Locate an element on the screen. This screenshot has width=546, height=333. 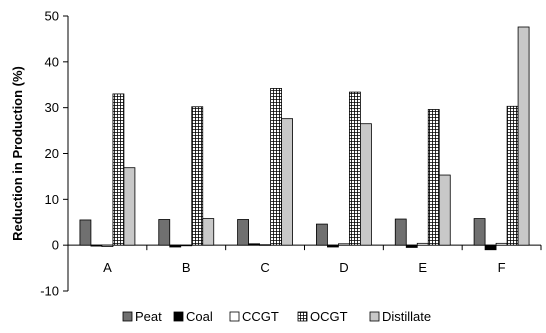
bar-ocgt-a is located at coordinates (118, 169).